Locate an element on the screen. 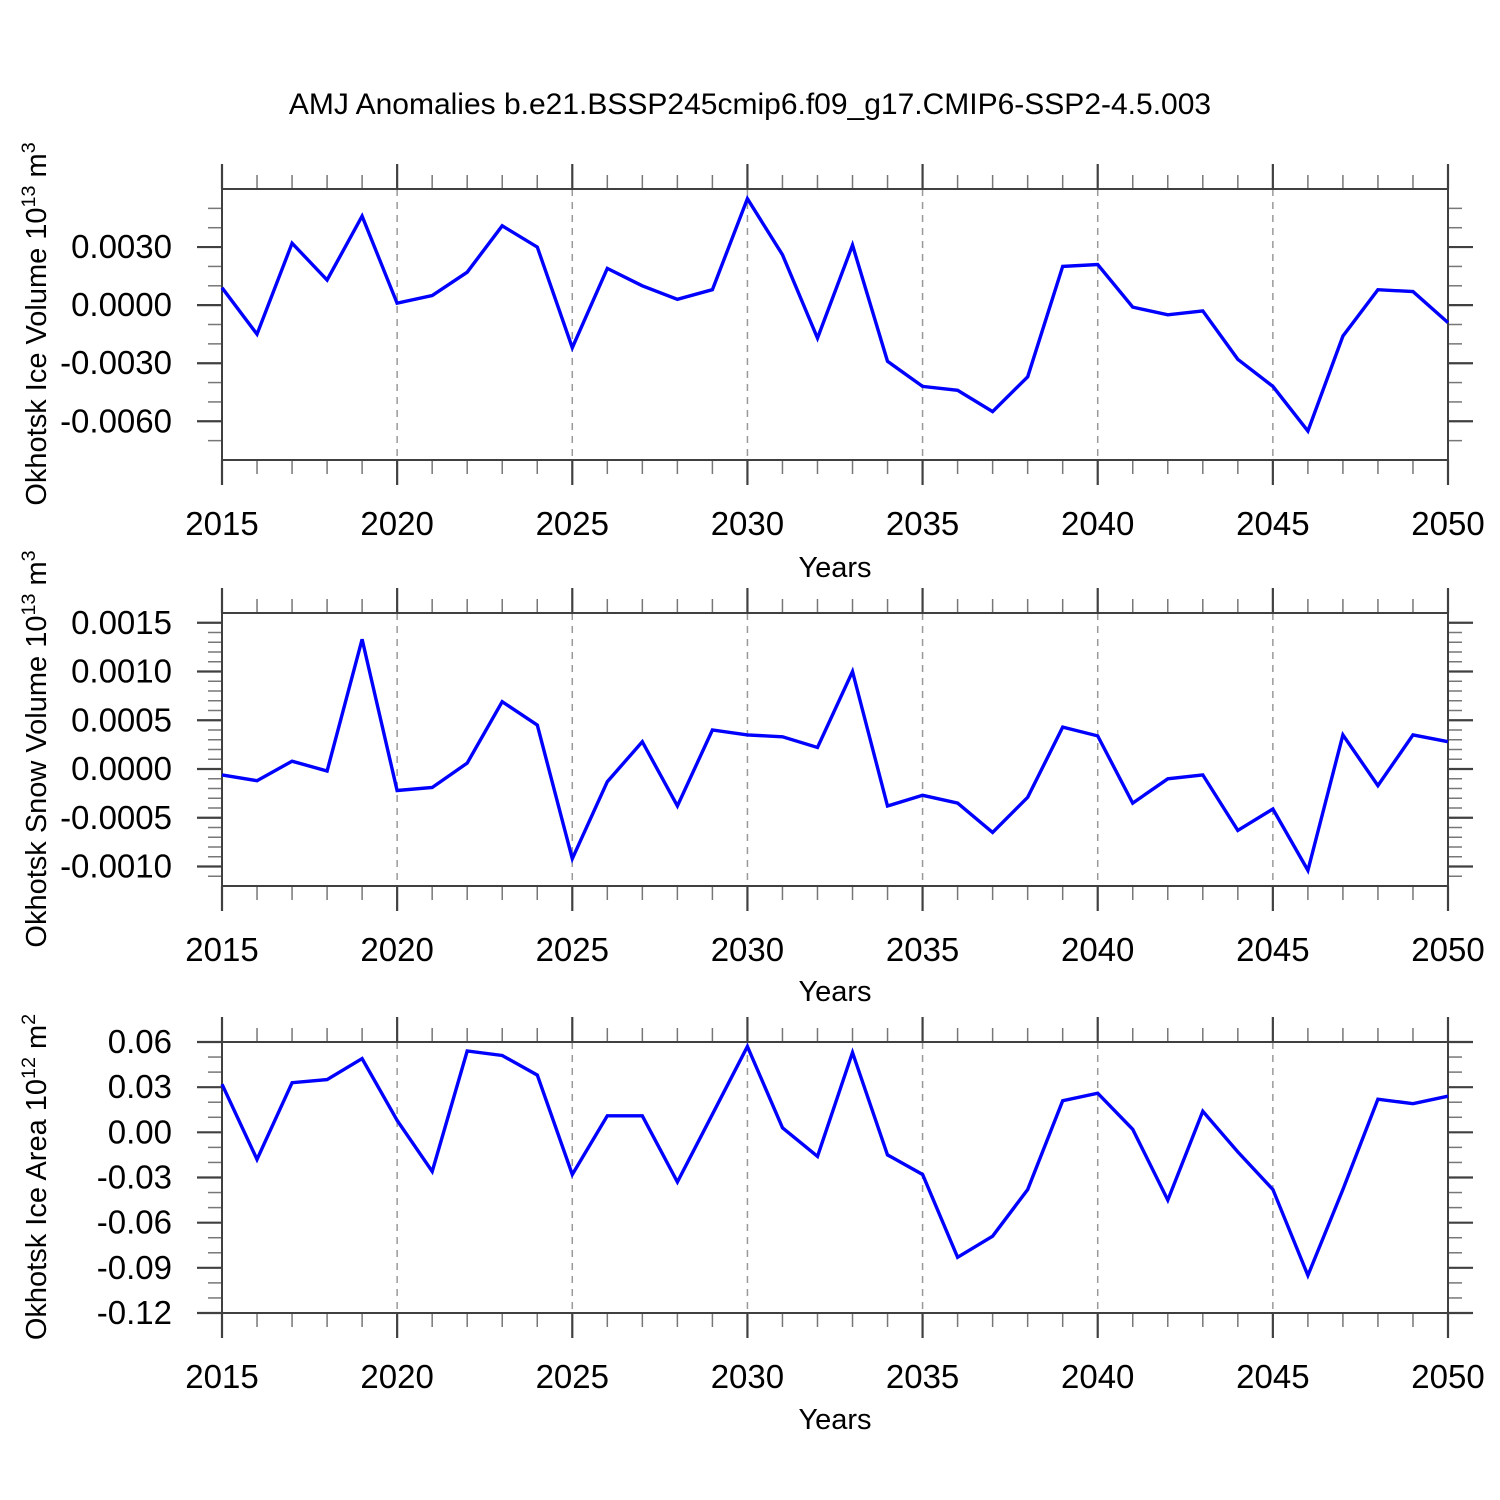 The height and width of the screenshot is (1500, 1500). svg-text: -0.03 is located at coordinates (134, 1177).